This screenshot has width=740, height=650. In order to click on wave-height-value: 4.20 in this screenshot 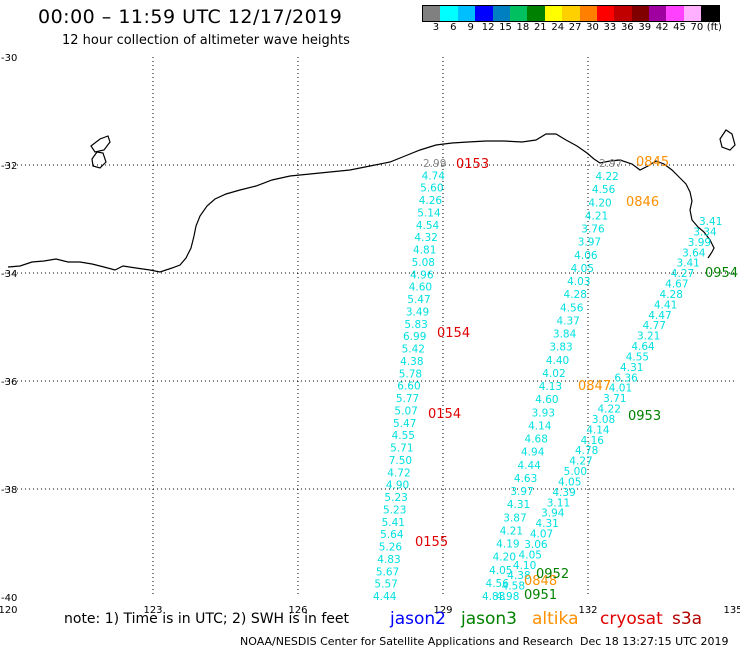, I will do `click(599, 203)`.